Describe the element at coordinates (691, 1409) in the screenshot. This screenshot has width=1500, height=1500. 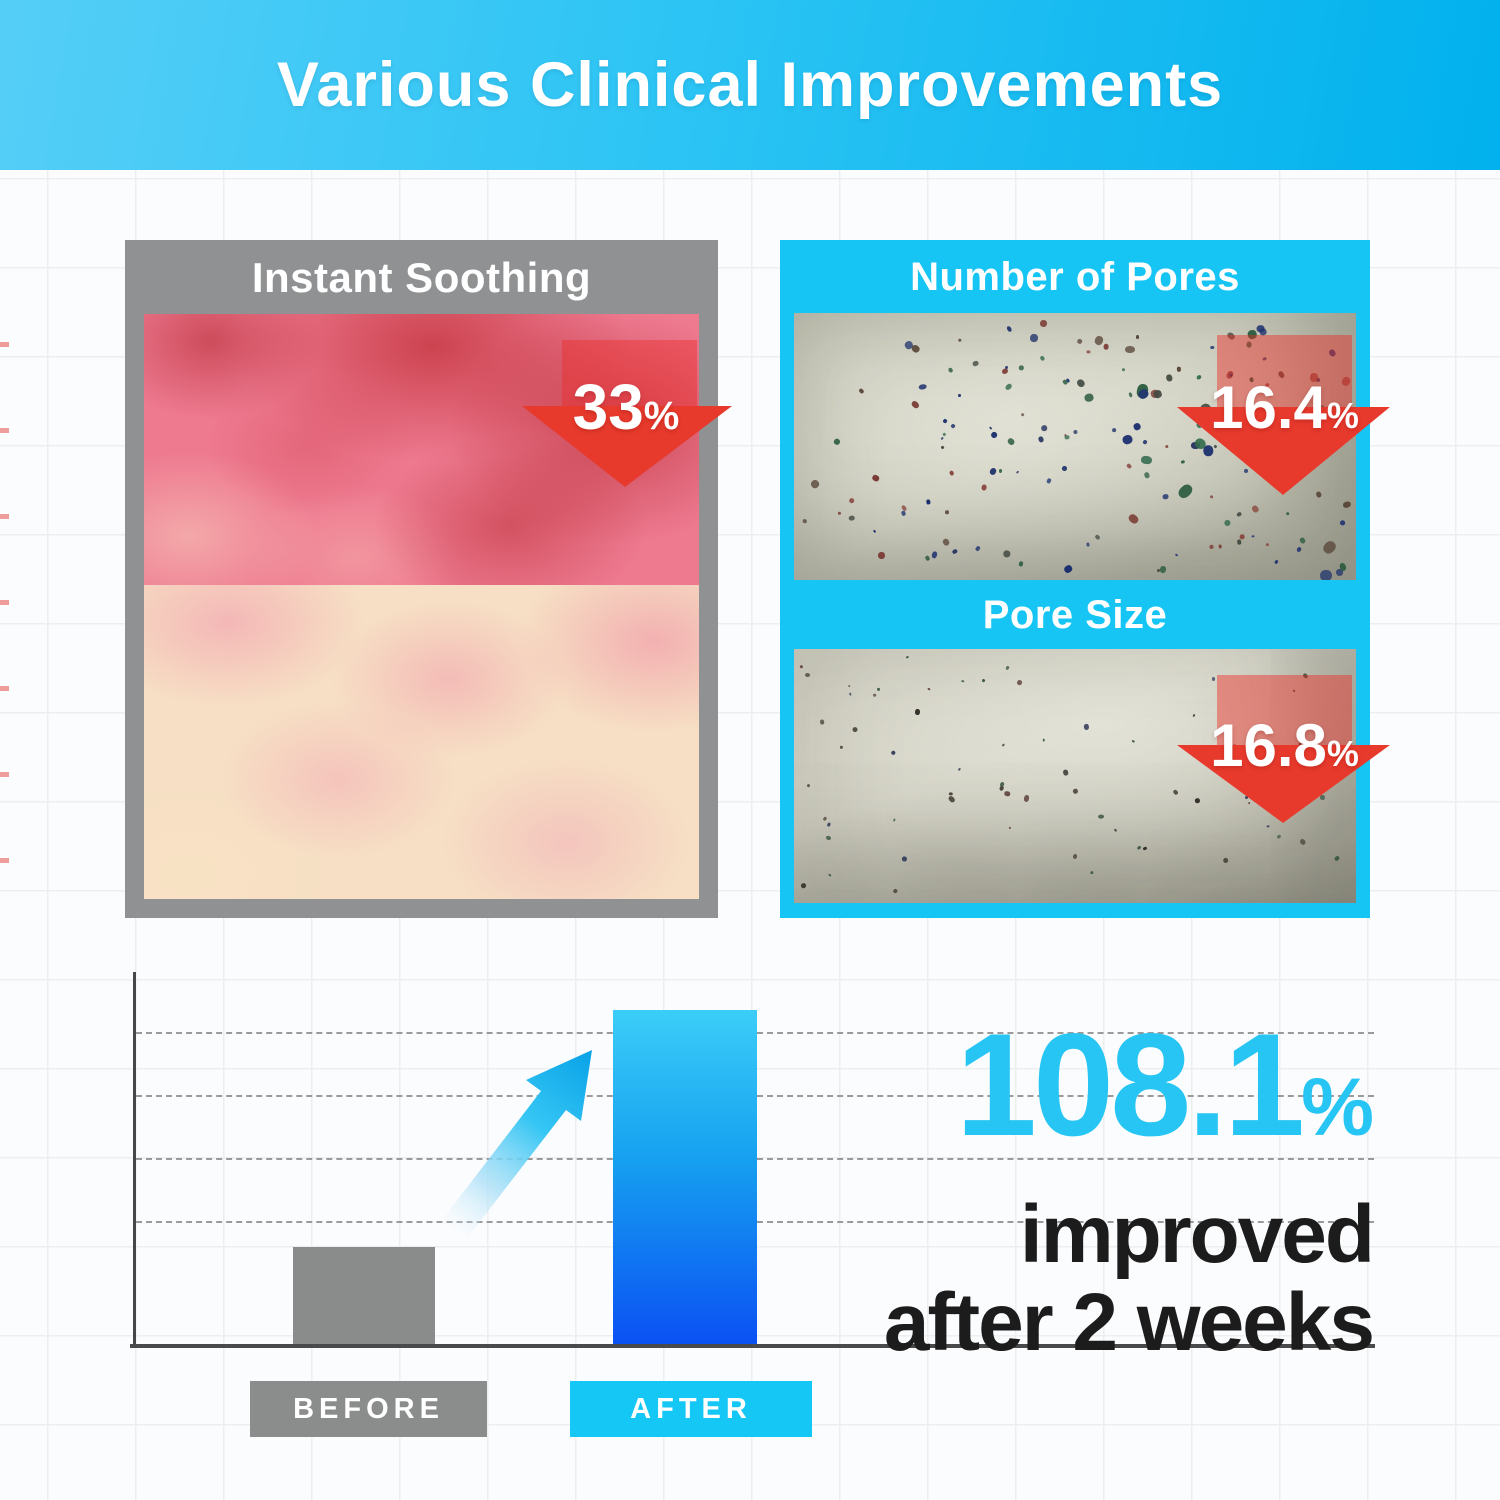
I see `after-label: AFTER` at that location.